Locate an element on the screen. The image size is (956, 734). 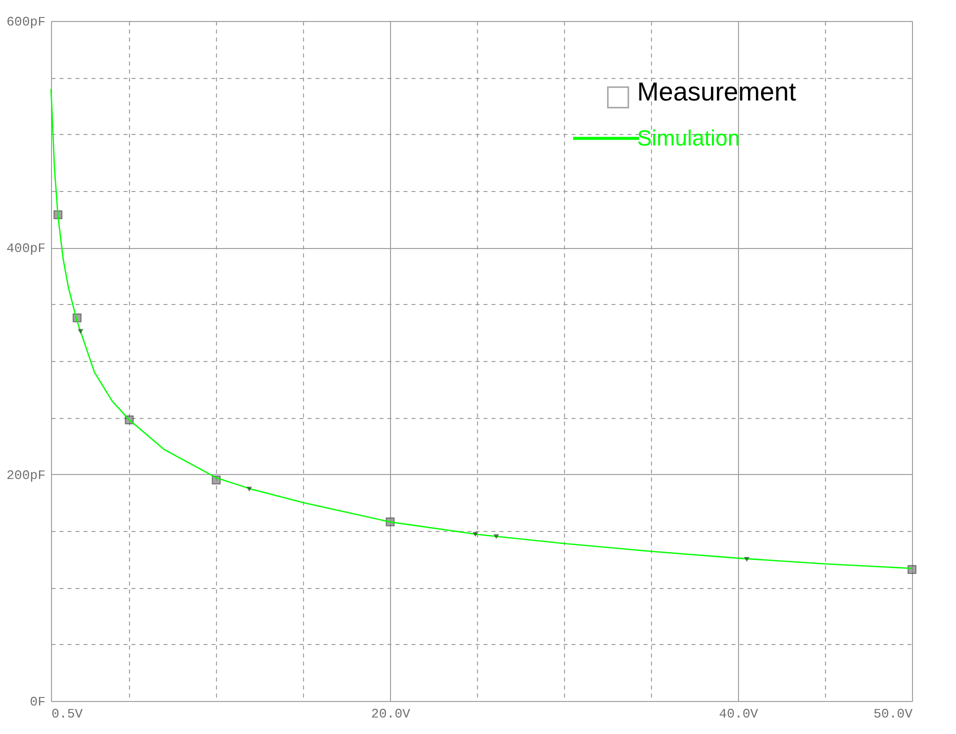
y-tick-label: 200pF is located at coordinates (26, 475).